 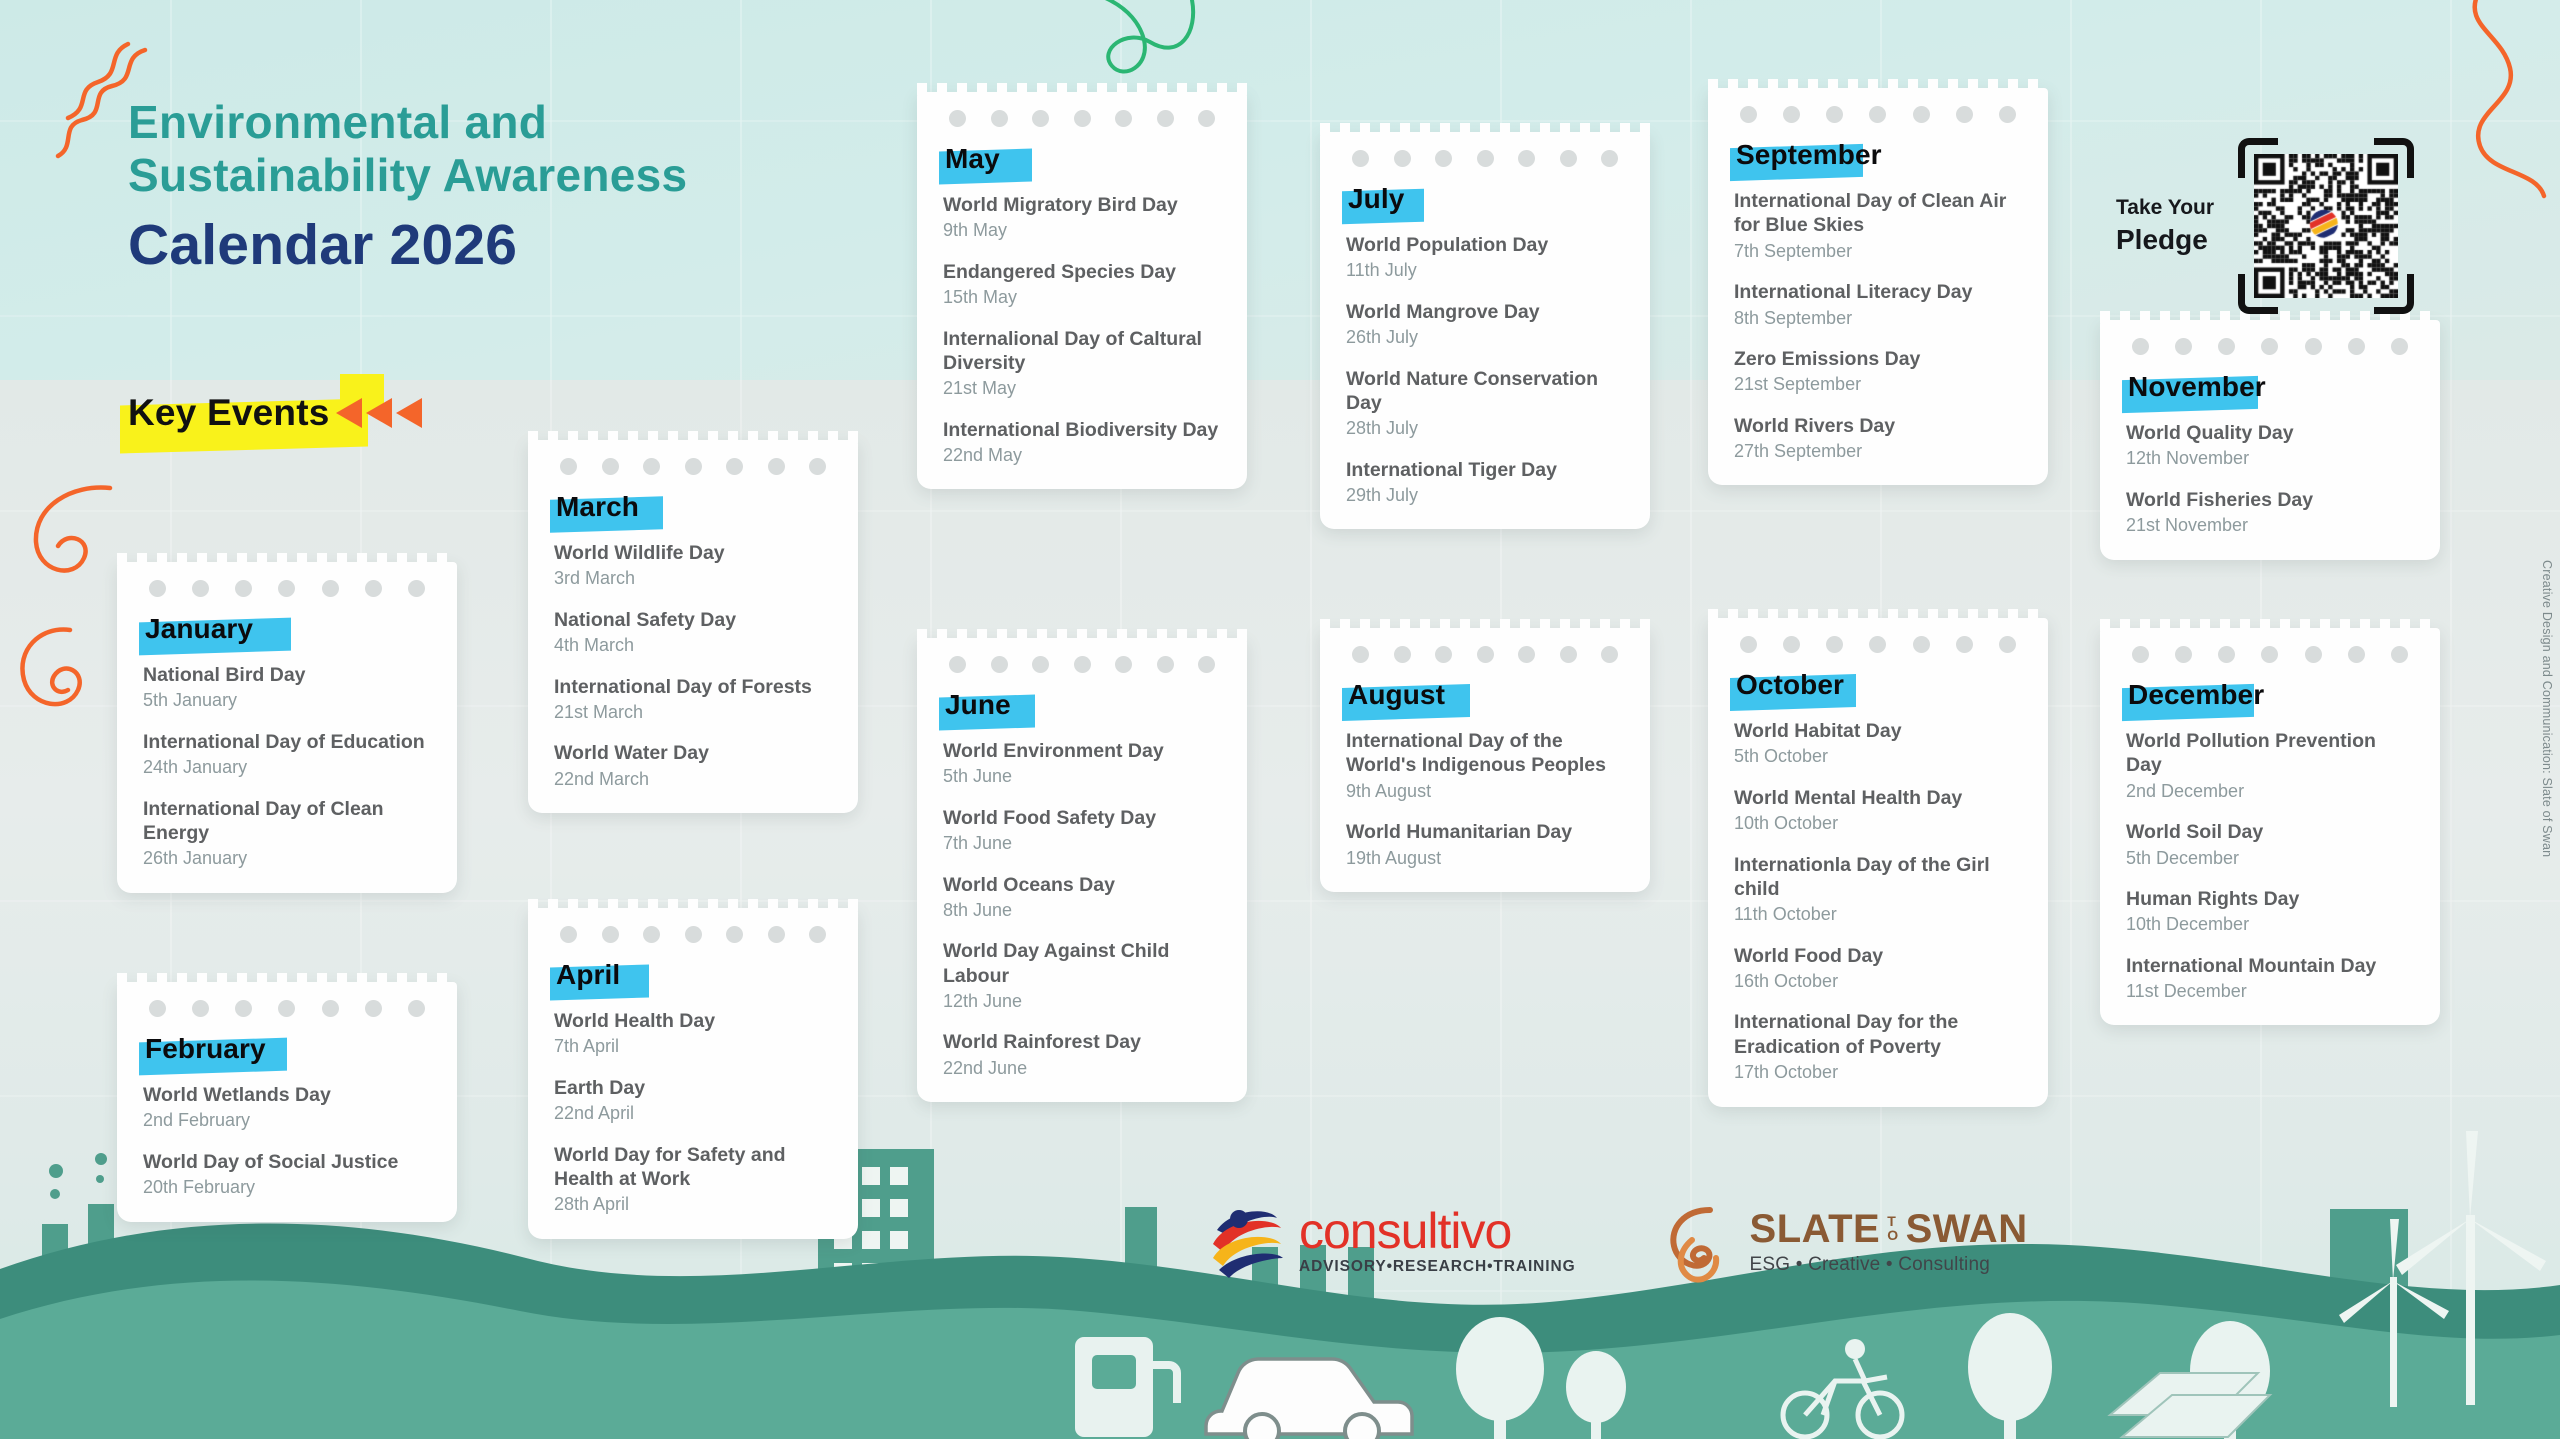 I want to click on event-name: World Water Day, so click(x=631, y=753).